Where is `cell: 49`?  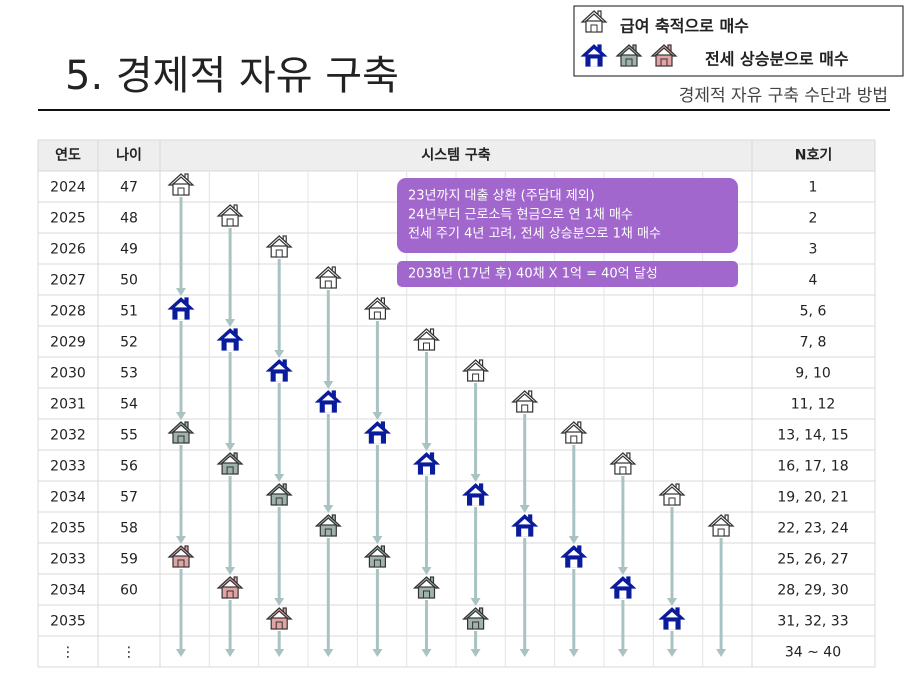
cell: 49 is located at coordinates (129, 250).